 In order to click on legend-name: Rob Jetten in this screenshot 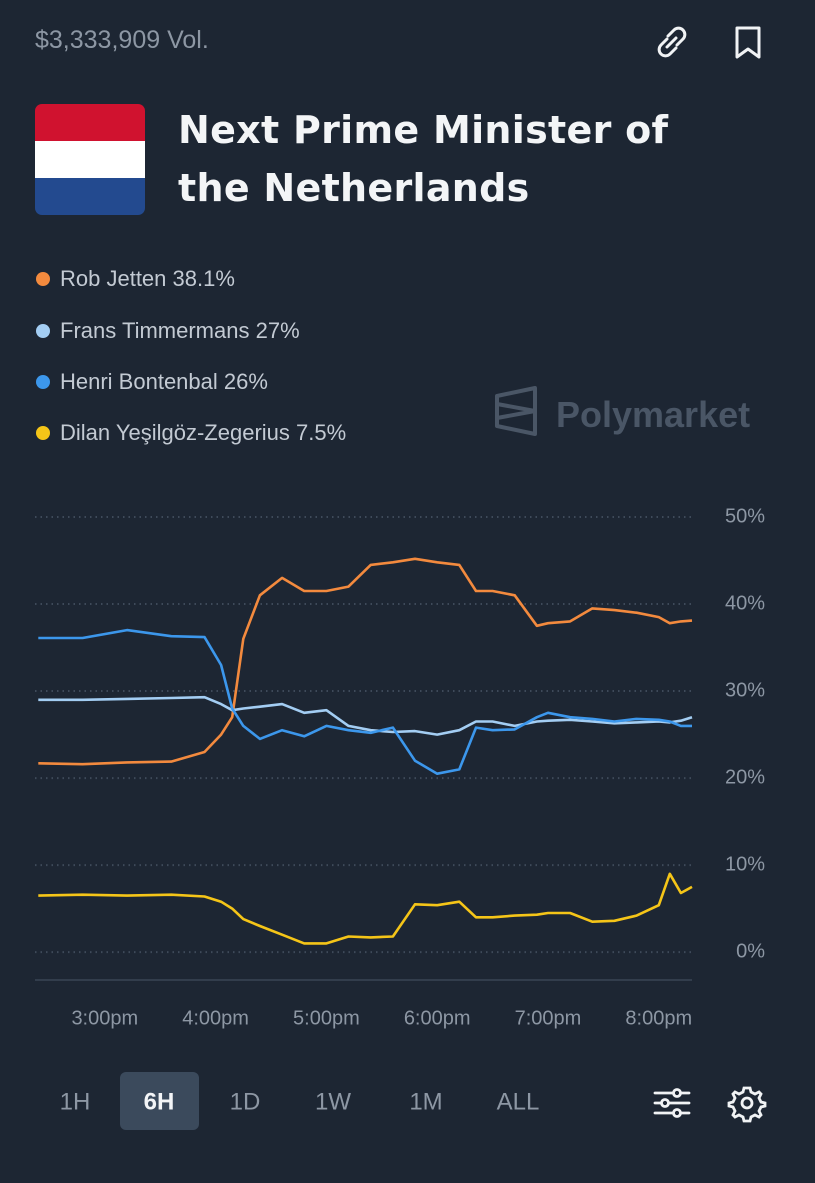, I will do `click(113, 278)`.